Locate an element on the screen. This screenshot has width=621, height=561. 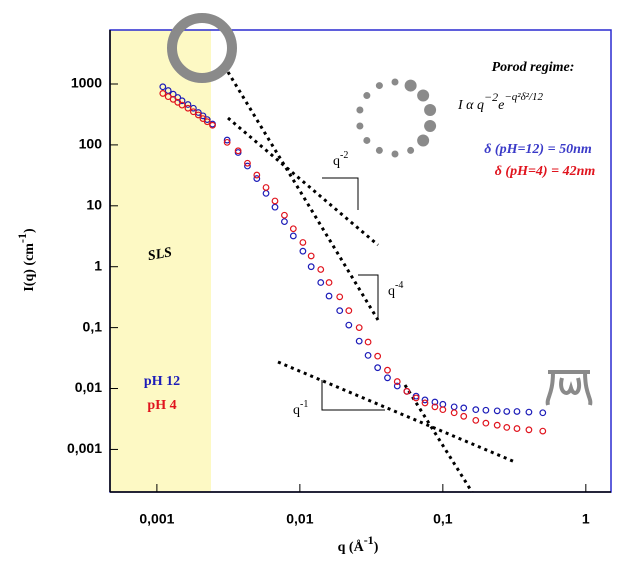
y-tick-label: 0,001 is located at coordinates (84, 448).